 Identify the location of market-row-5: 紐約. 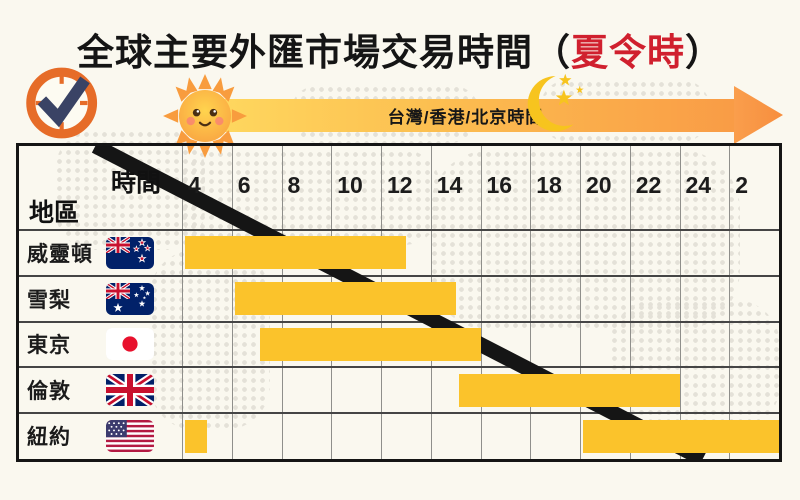
(100, 436).